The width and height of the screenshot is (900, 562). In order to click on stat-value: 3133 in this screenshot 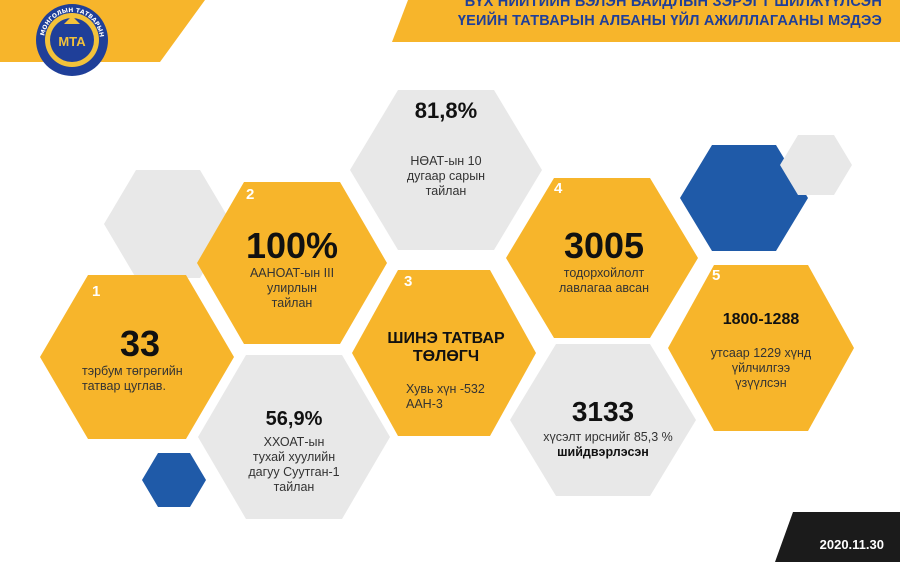, I will do `click(603, 411)`.